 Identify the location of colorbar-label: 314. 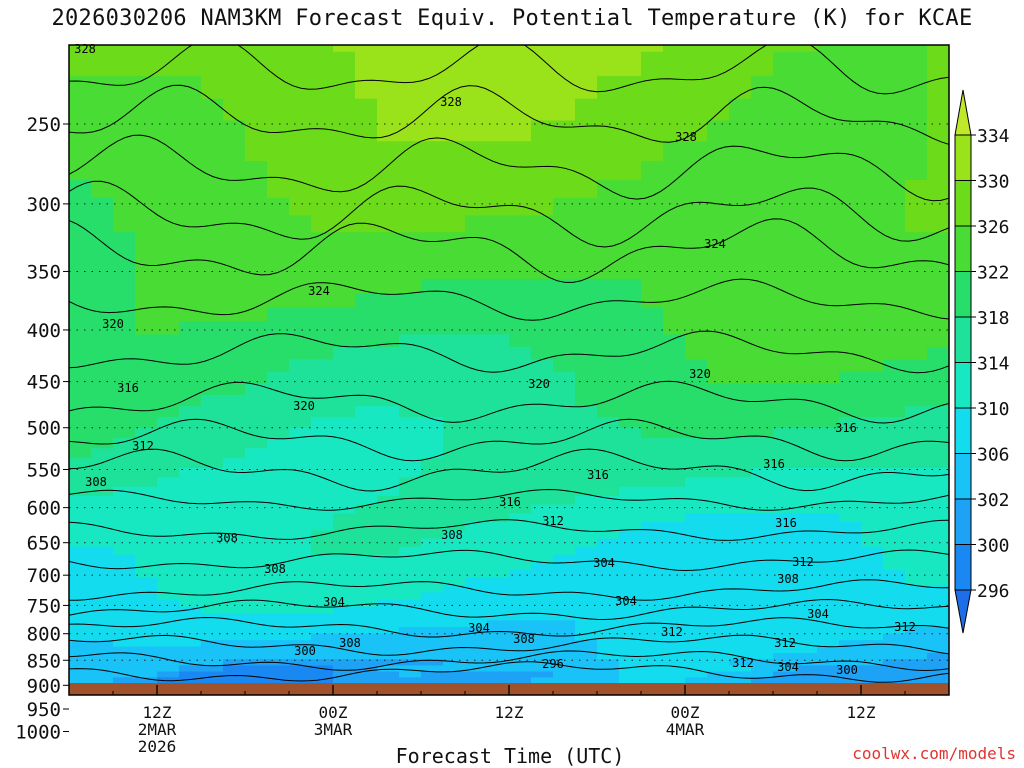
(993, 364).